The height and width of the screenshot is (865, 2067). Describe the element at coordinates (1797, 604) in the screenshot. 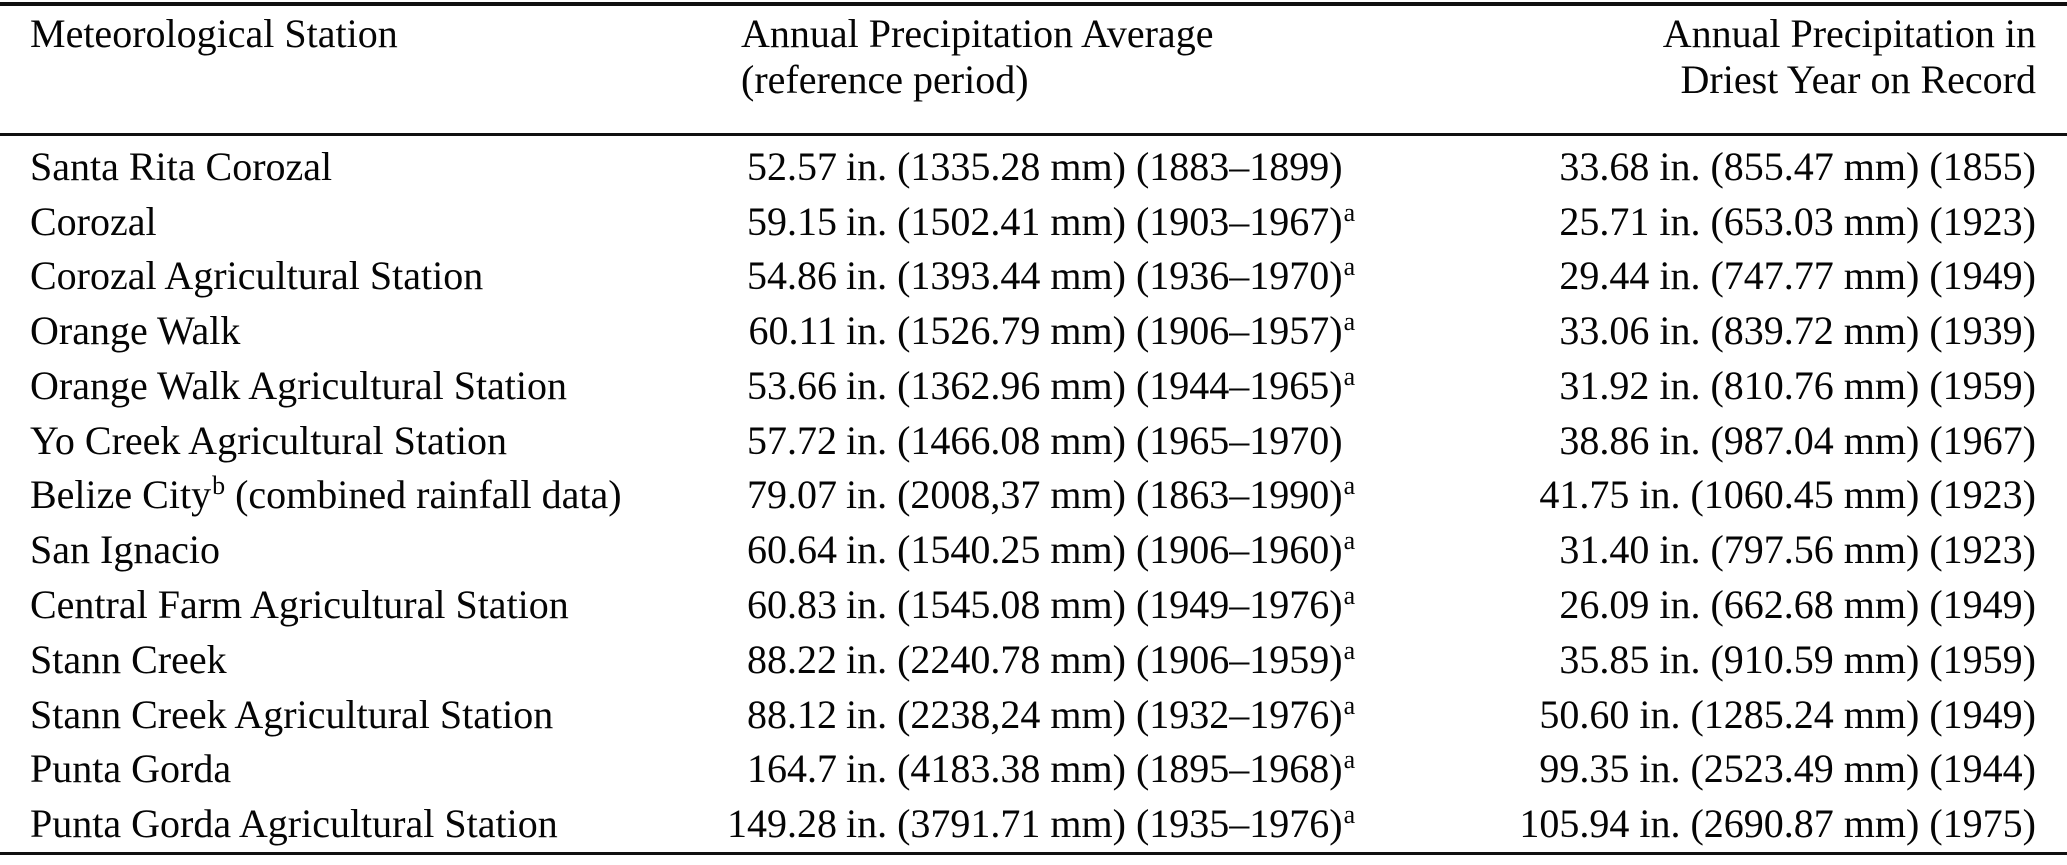

I see `driest-year-precipitation-cell: 26.09 in. (662.68 mm) (1949)` at that location.